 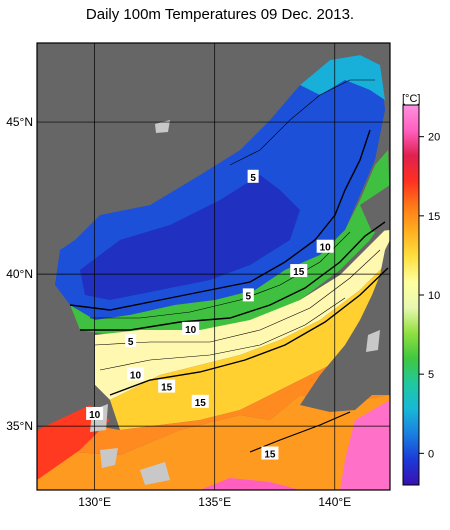 I want to click on longitude-labels: 130°E 135°E 140°E, so click(x=214, y=502).